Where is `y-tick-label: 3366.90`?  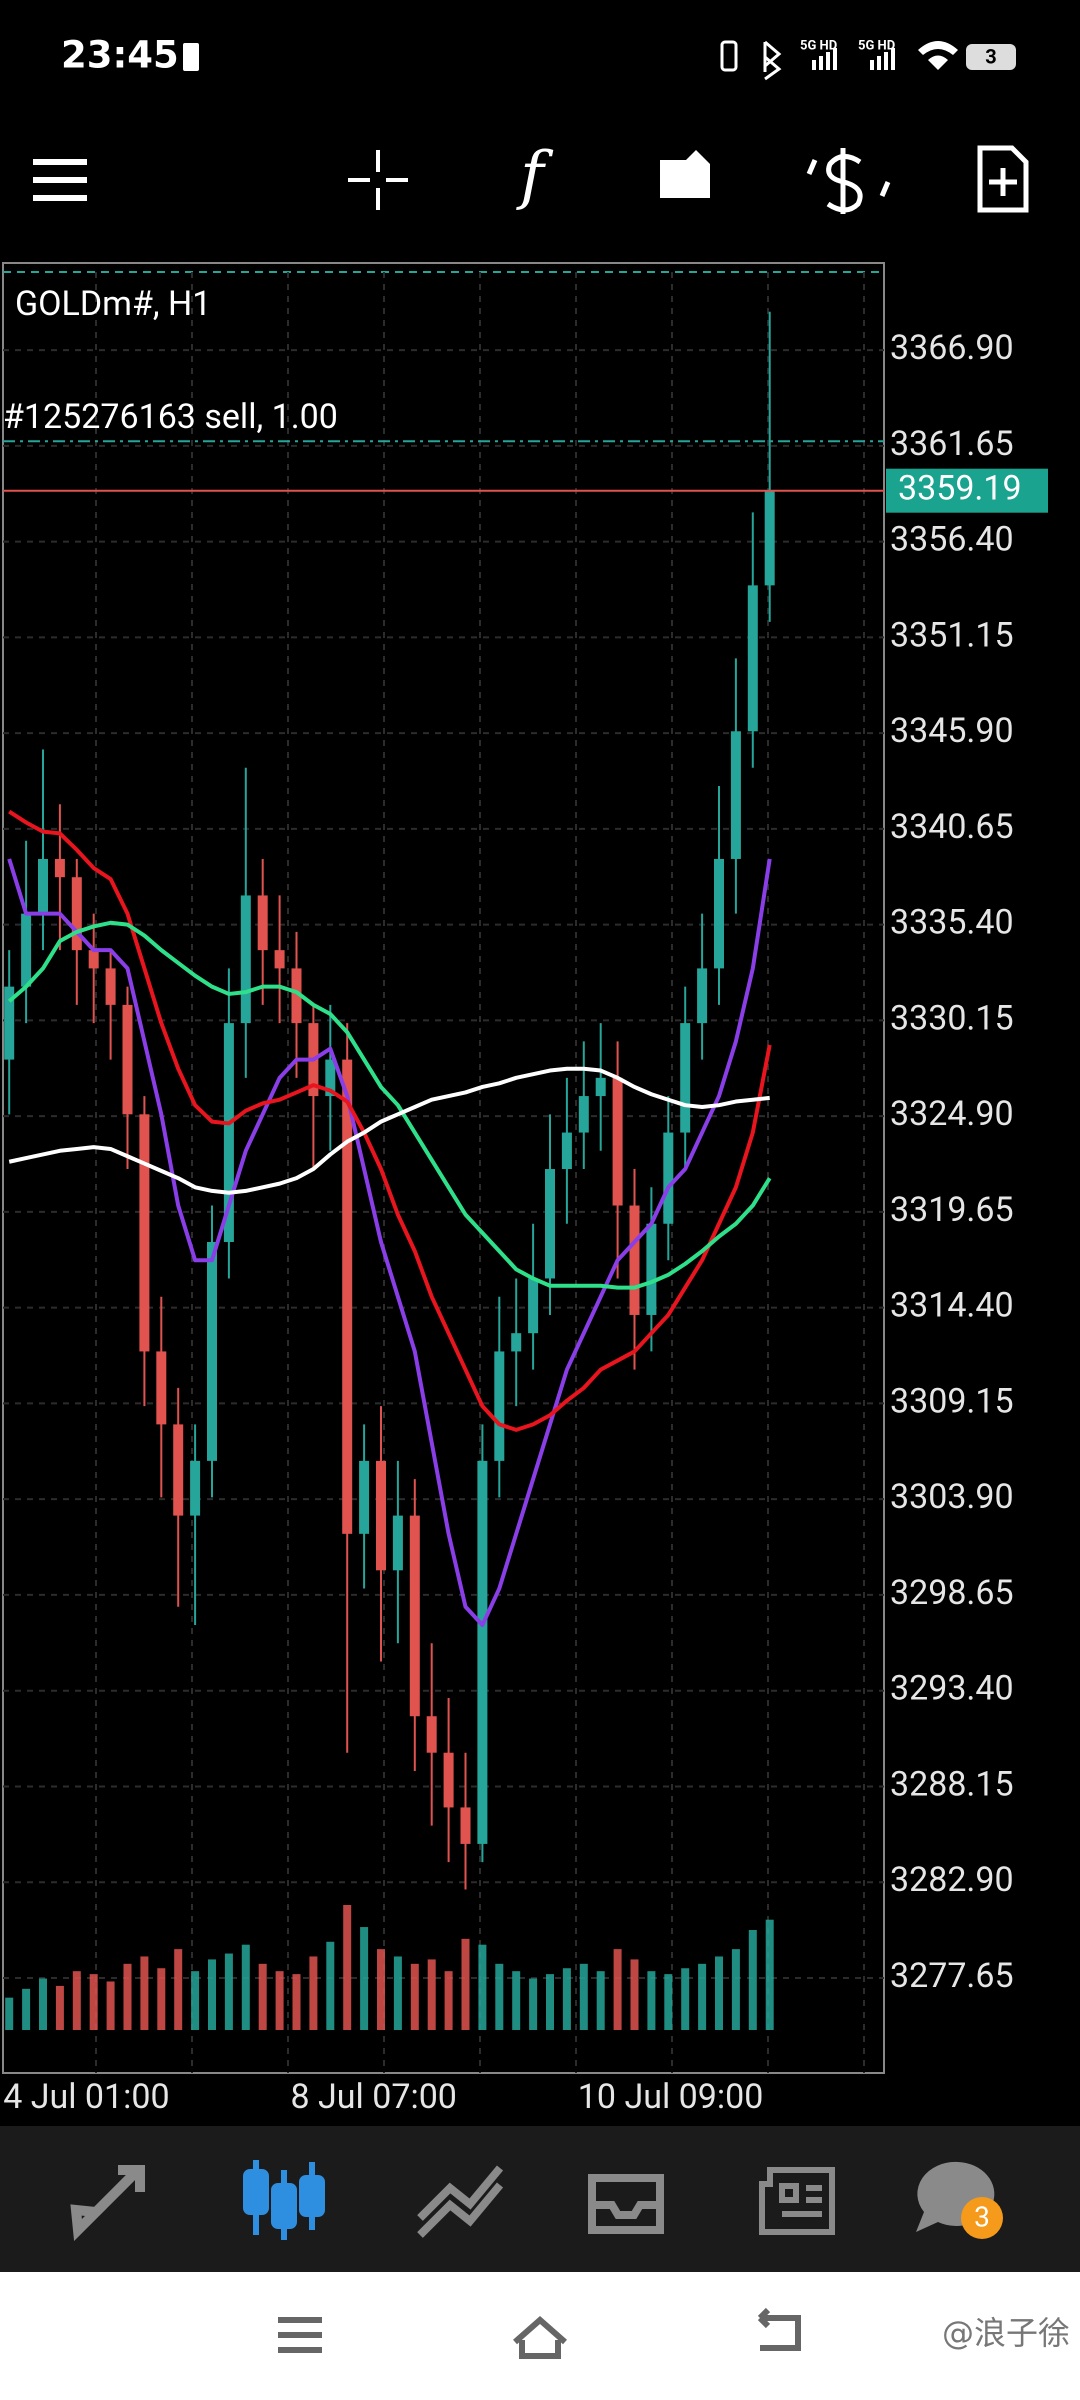 y-tick-label: 3366.90 is located at coordinates (952, 348).